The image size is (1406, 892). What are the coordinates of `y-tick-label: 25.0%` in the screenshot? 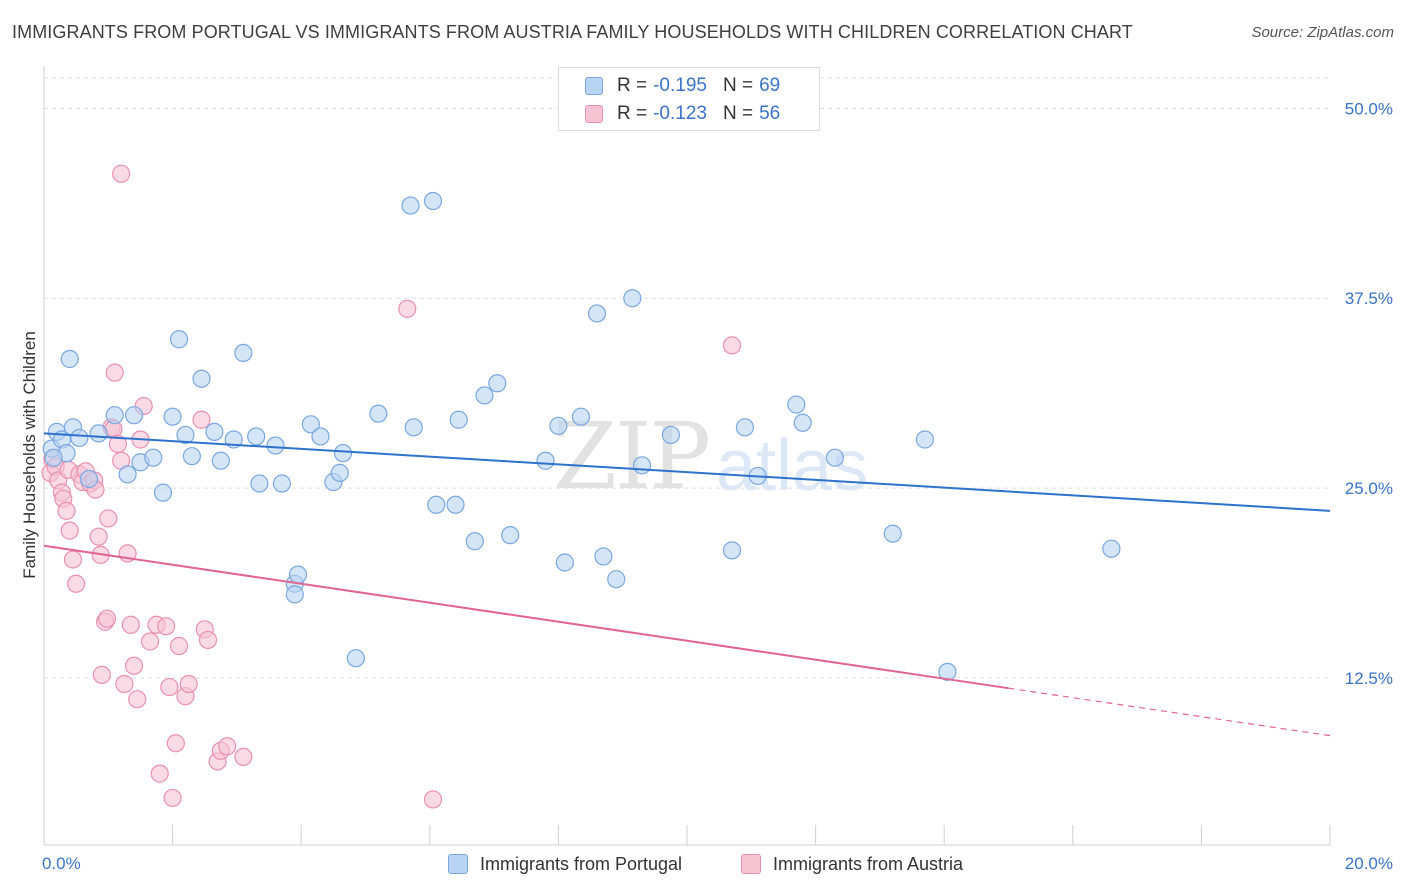 It's located at (1369, 488).